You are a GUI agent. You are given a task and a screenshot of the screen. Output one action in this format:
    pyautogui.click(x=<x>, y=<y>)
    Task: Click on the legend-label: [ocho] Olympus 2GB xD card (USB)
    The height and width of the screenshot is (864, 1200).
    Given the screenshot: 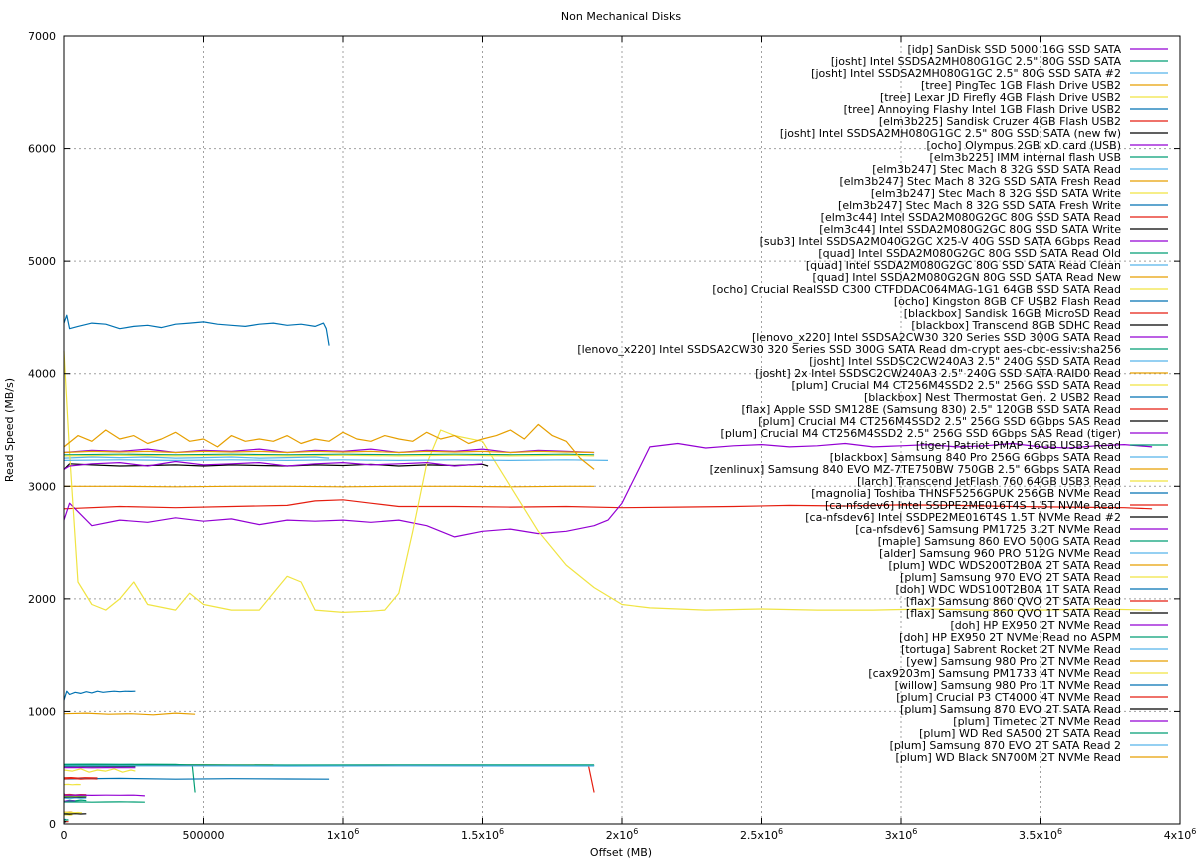 What is the action you would take?
    pyautogui.click(x=1024, y=145)
    